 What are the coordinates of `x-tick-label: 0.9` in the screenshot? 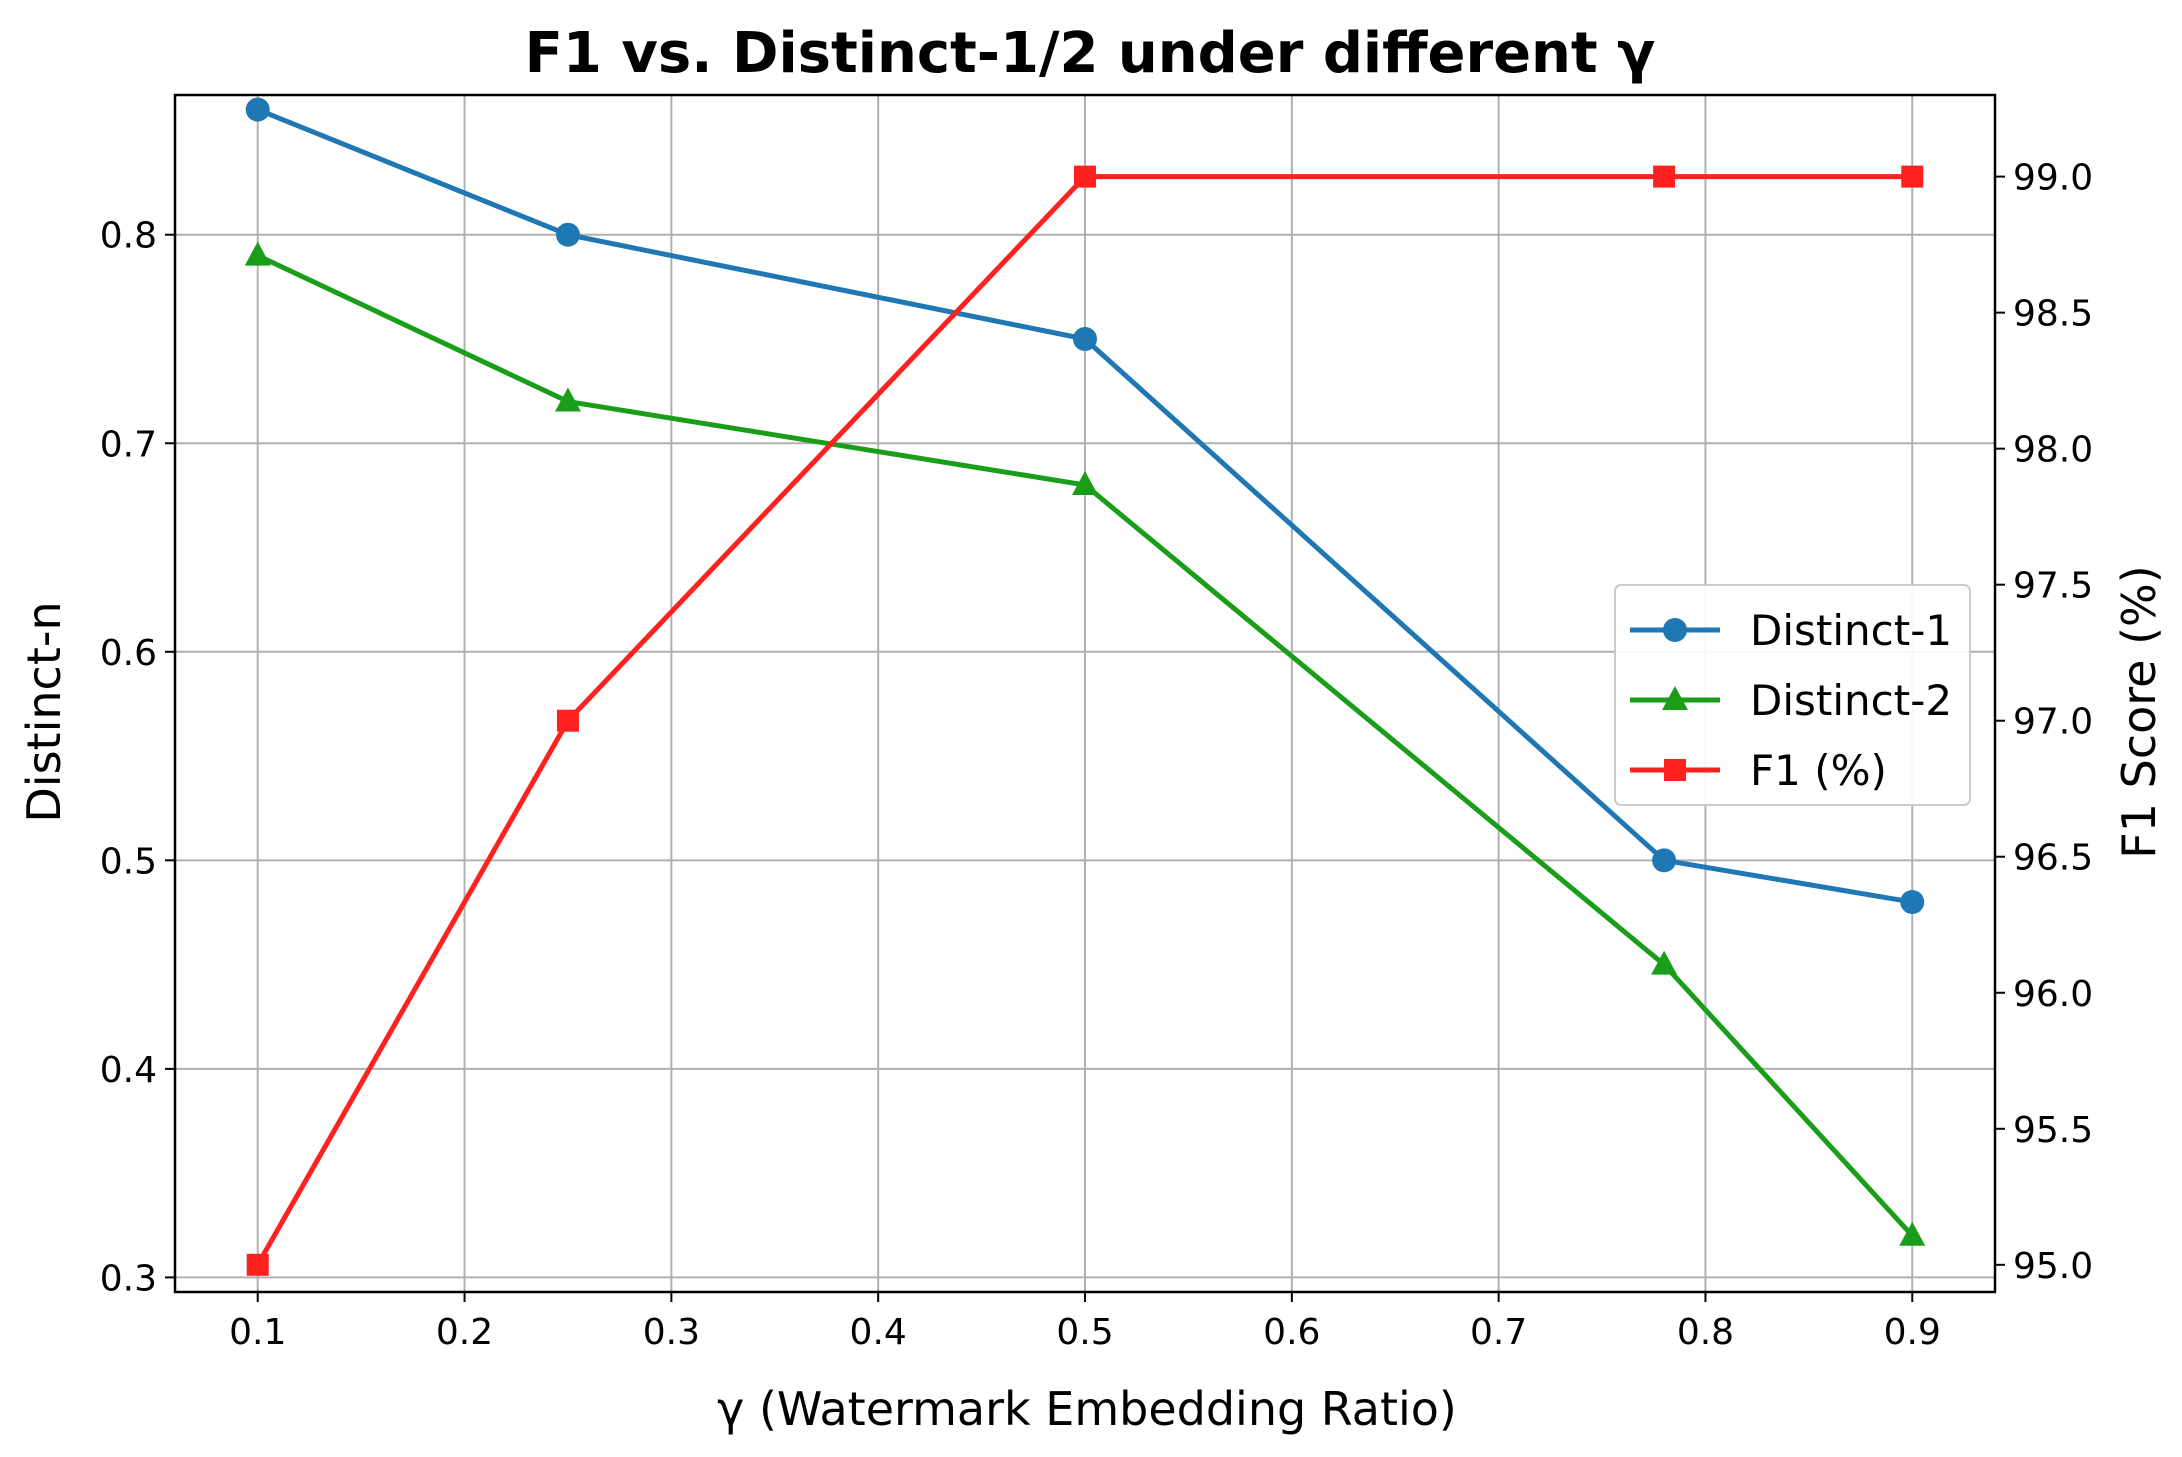 It's located at (1912, 1332).